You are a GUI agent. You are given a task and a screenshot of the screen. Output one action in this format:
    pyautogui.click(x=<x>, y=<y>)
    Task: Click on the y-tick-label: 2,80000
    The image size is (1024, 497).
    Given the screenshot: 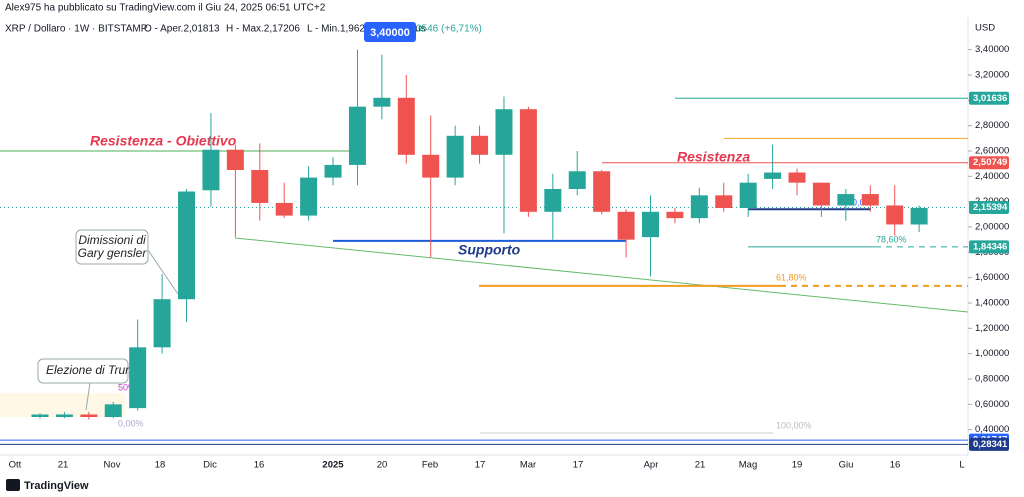 What is the action you would take?
    pyautogui.click(x=992, y=125)
    